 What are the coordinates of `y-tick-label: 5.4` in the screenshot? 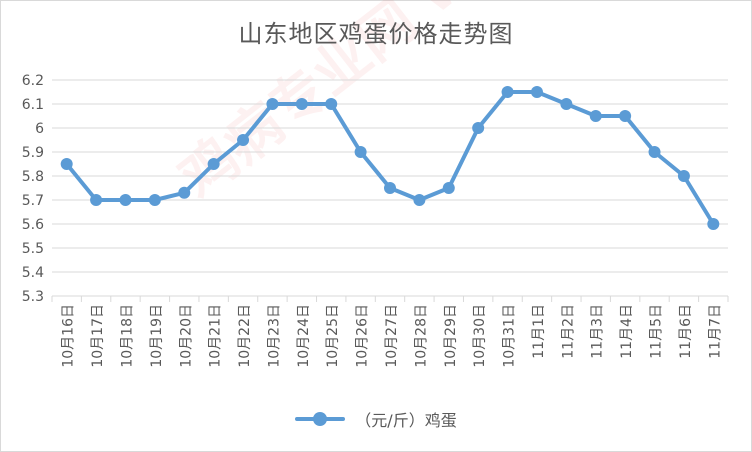 It's located at (33, 273).